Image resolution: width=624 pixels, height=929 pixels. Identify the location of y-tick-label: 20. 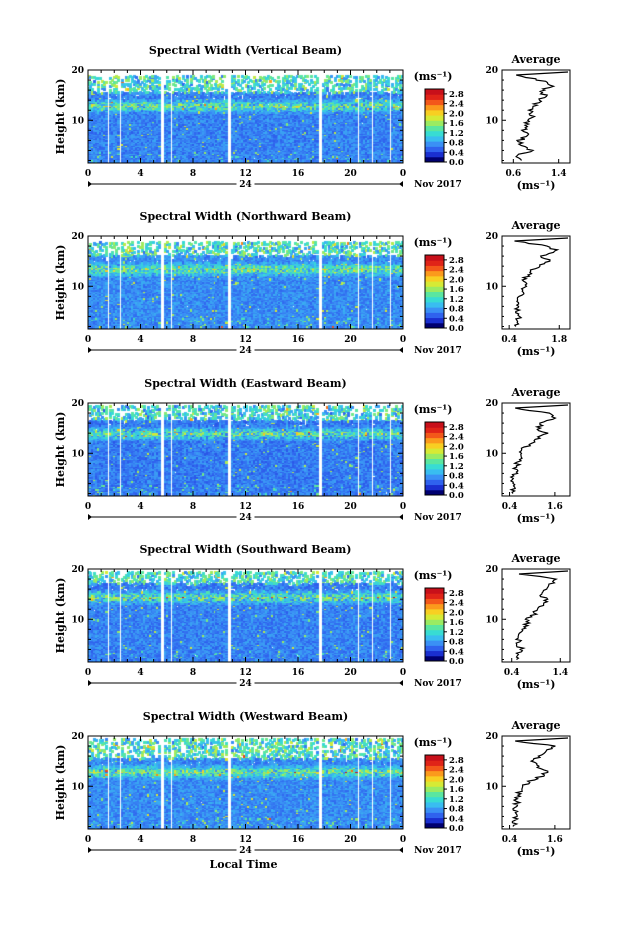
(77, 737).